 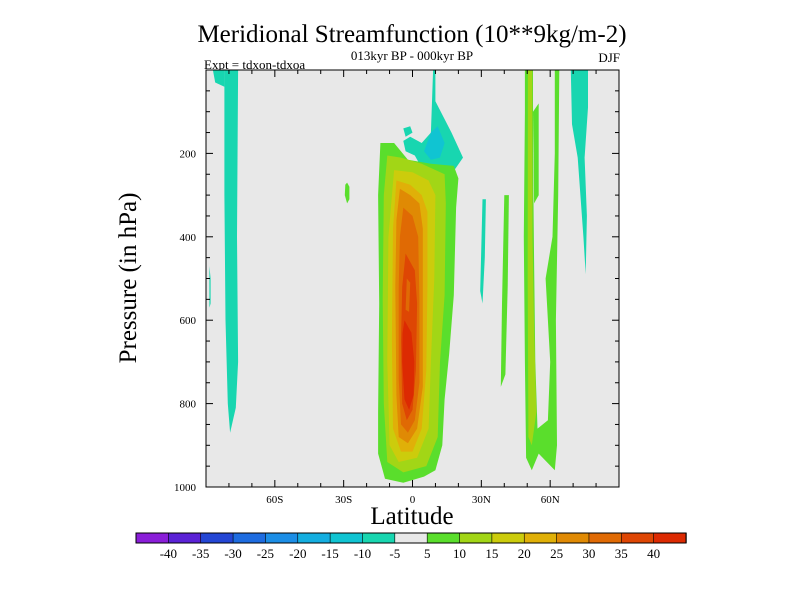 I want to click on colorbar-label: -25, so click(x=265, y=553).